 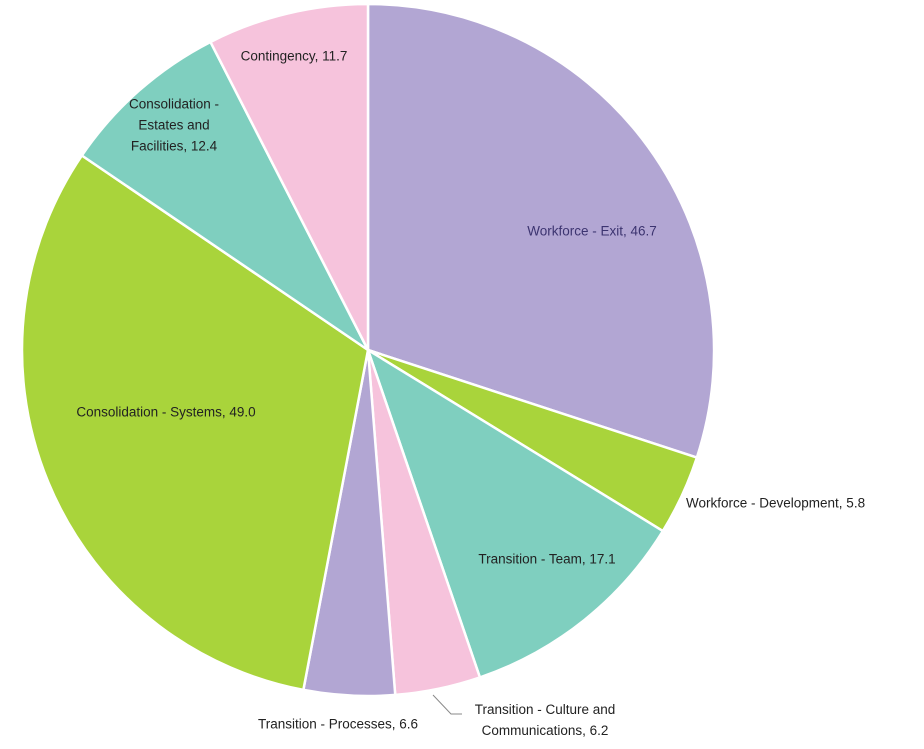 I want to click on slice-label-line: Consolidation - Systems, 49.0, so click(x=165, y=412).